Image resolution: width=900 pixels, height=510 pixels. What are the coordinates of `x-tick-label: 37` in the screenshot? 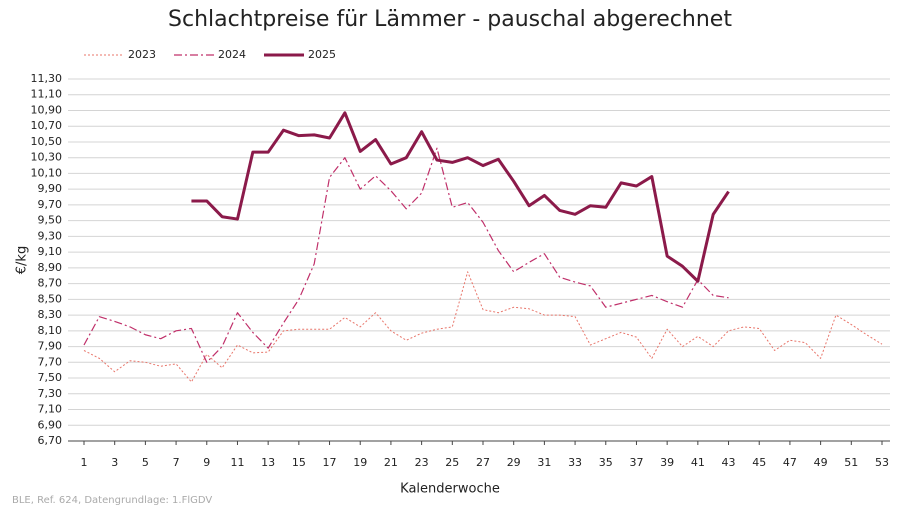 It's located at (636, 462).